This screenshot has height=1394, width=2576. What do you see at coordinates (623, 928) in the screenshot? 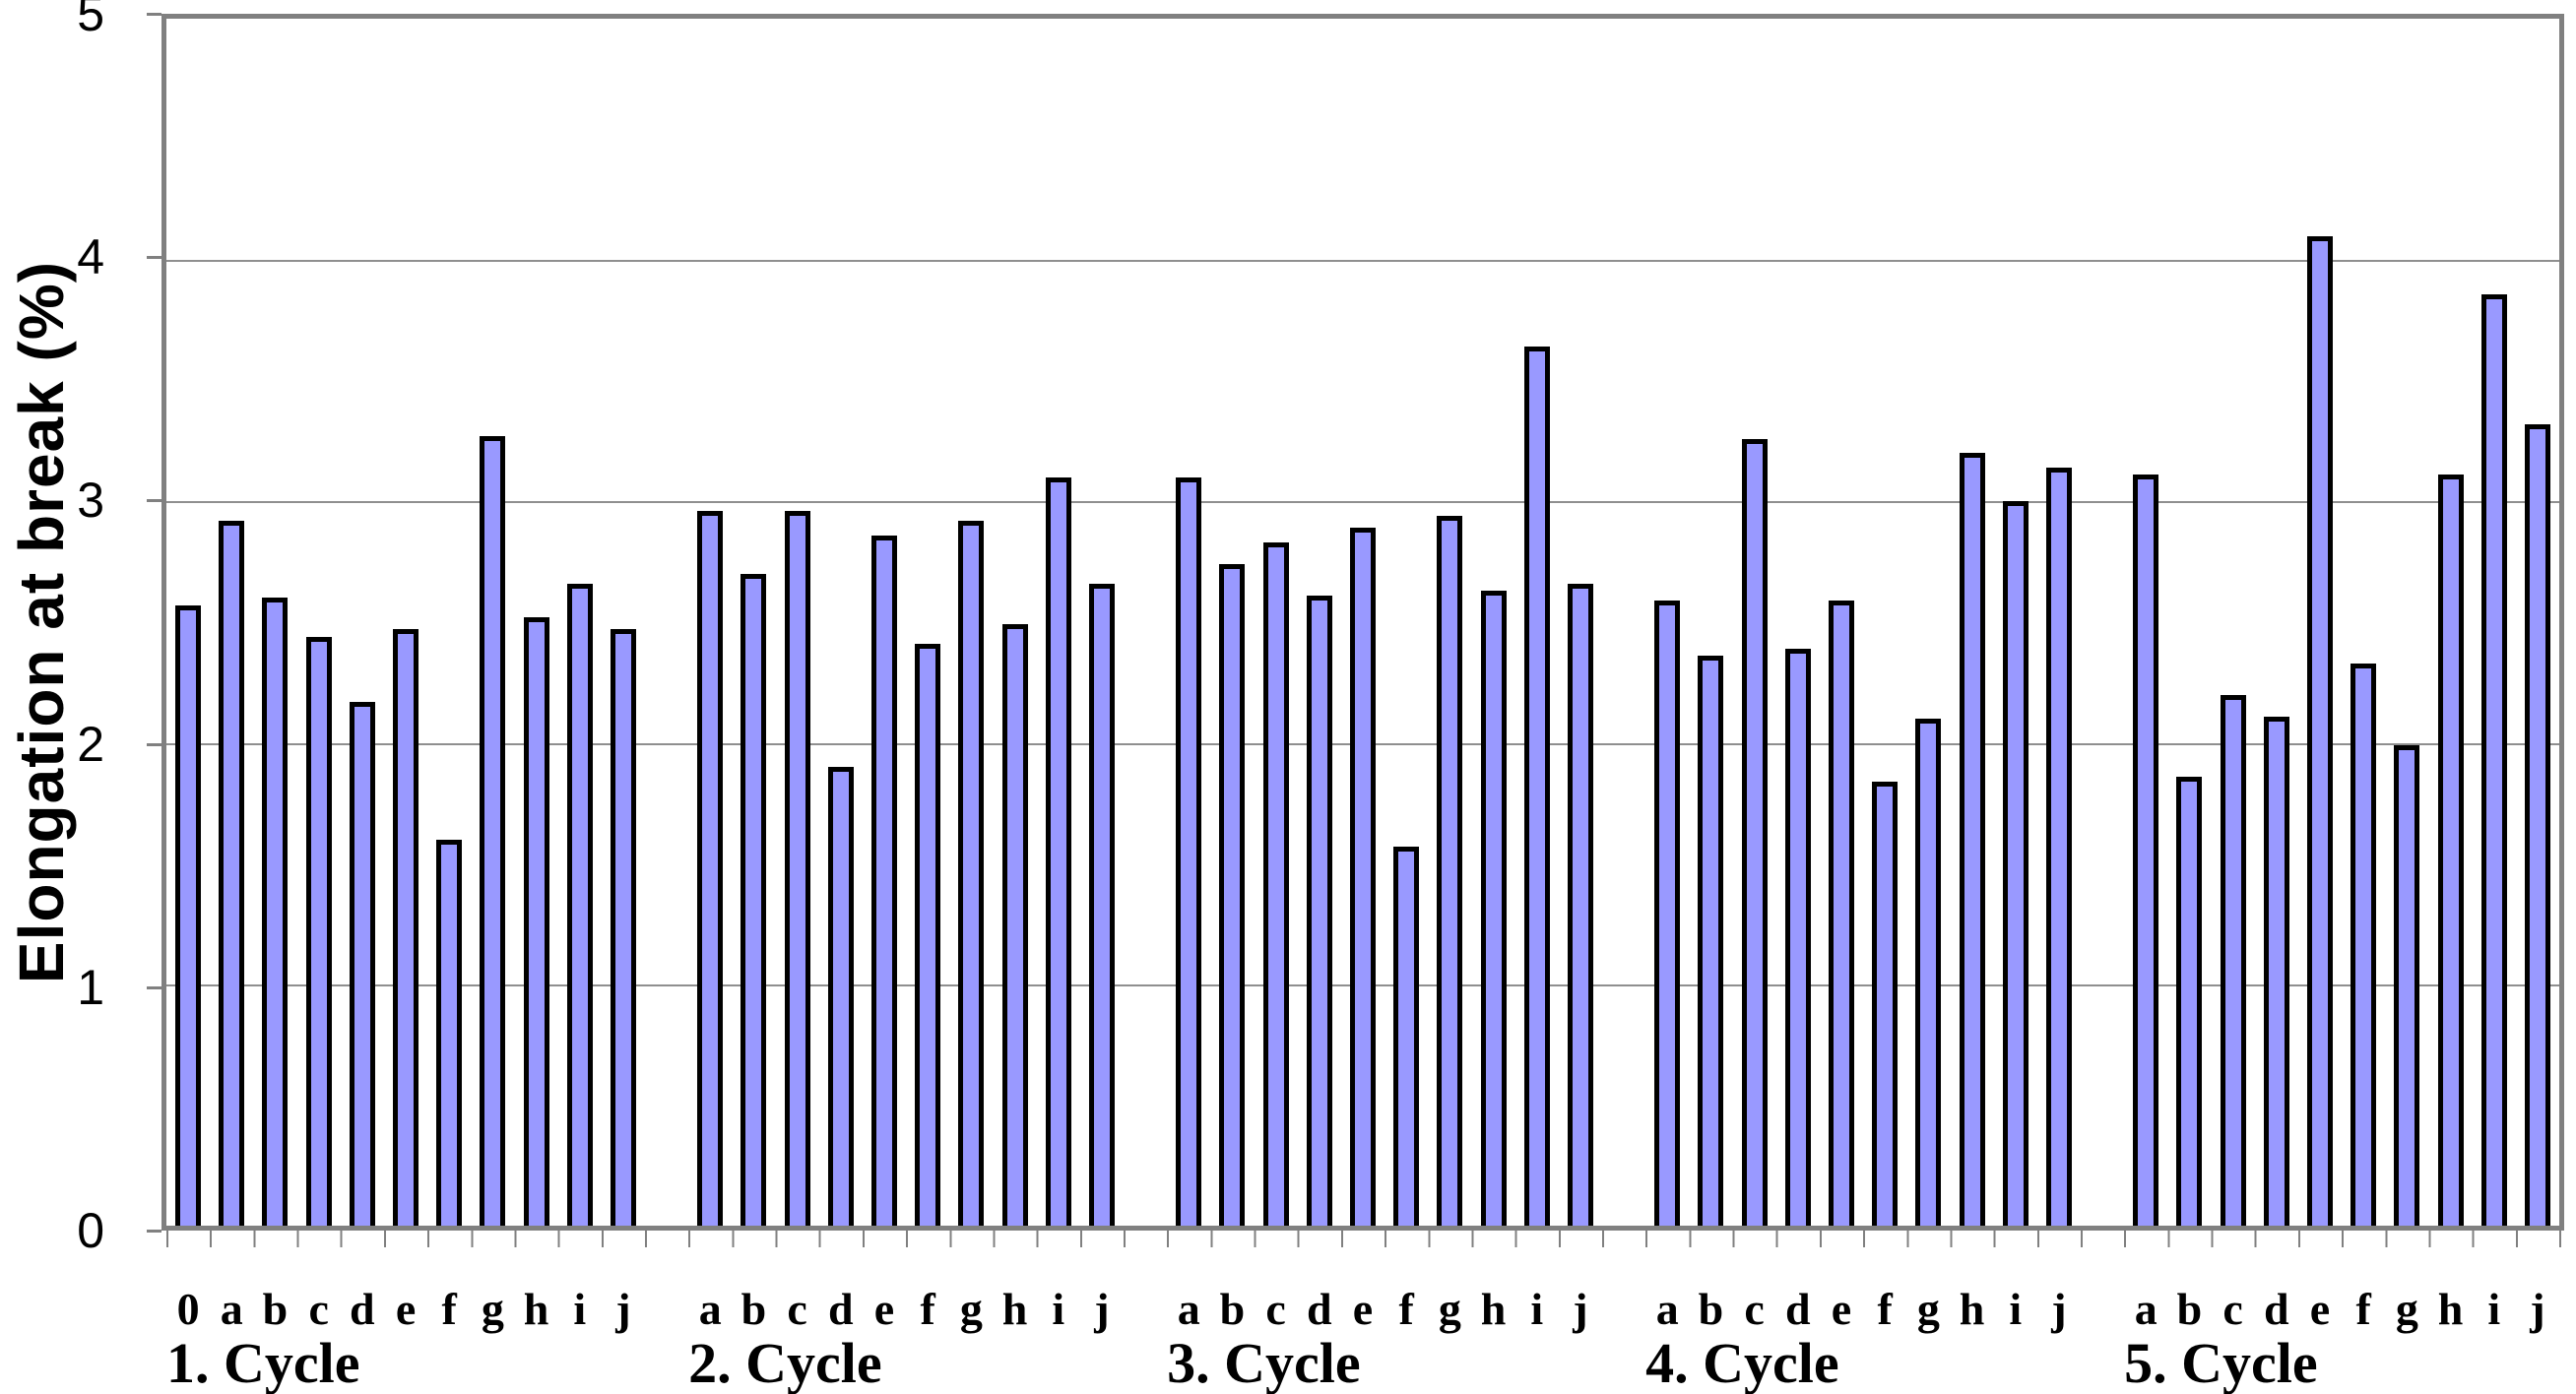
I see `bar-1-j` at bounding box center [623, 928].